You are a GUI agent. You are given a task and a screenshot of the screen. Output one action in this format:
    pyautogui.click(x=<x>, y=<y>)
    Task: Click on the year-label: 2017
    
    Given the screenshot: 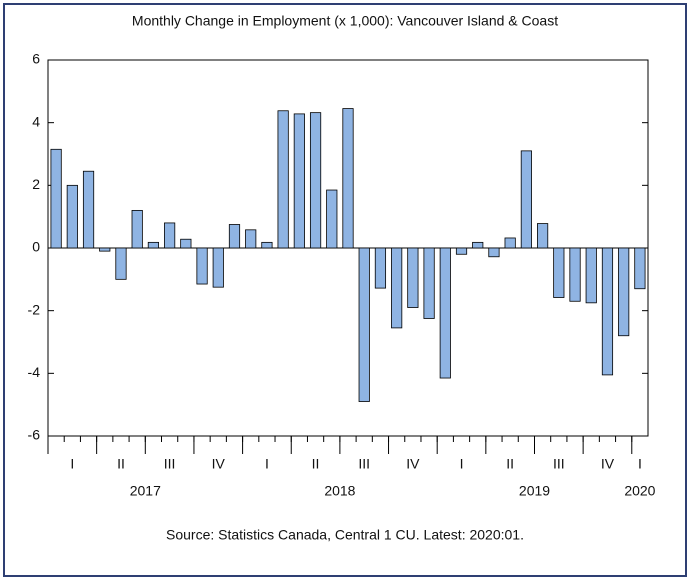 What is the action you would take?
    pyautogui.click(x=145, y=491)
    